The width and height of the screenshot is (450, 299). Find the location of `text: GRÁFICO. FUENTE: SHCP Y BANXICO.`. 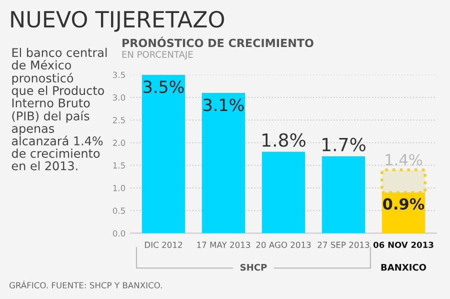

text: GRÁFICO. FUENTE: SHCP Y BANXICO. is located at coordinates (85, 284).